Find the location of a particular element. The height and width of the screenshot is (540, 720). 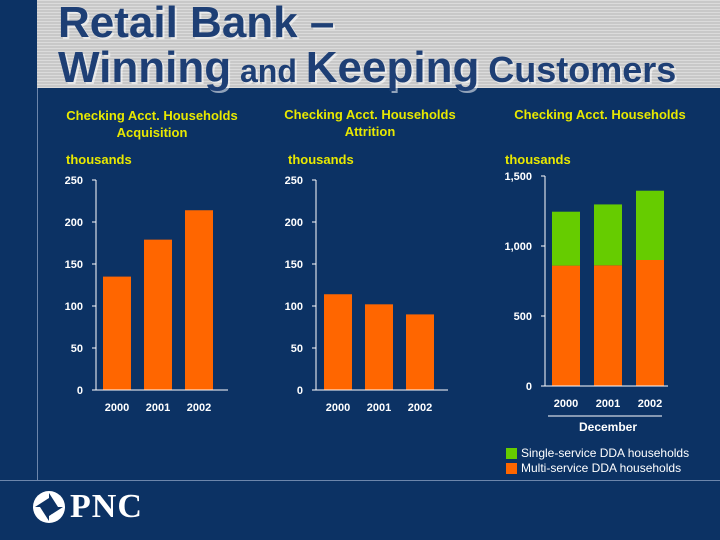

bar-households-multi-service-2000 is located at coordinates (566, 325).